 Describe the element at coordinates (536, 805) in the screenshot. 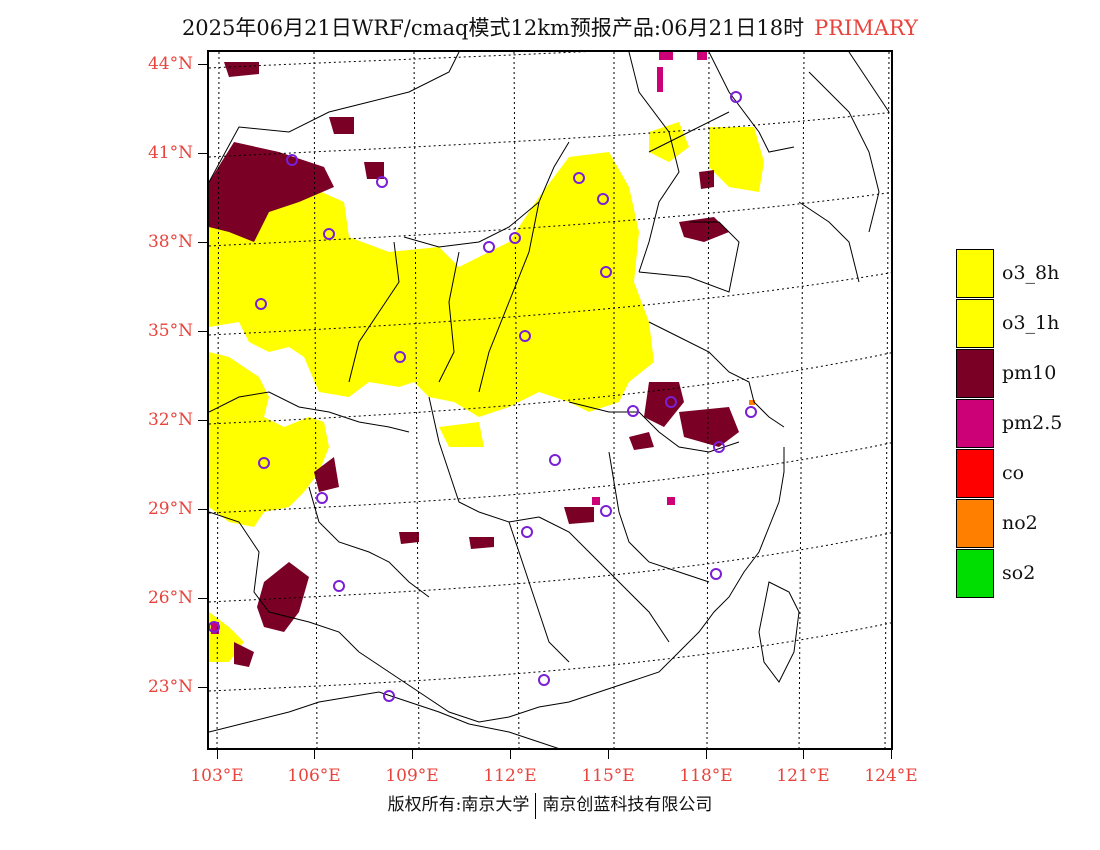

I see `footer-divider` at that location.